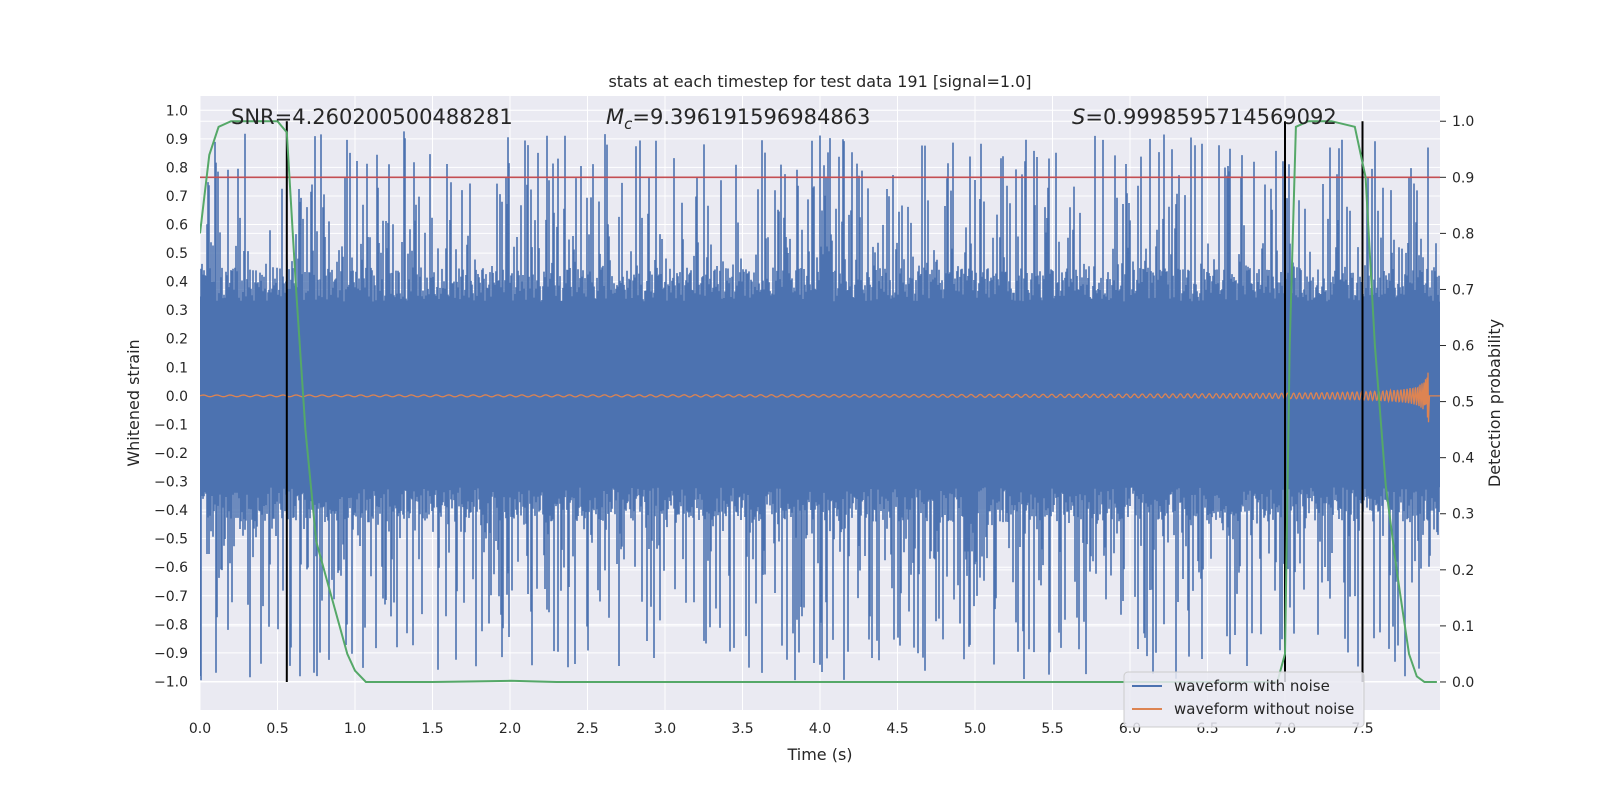 The image size is (1600, 800). I want to click on x-tick-label: 5.0, so click(975, 729).